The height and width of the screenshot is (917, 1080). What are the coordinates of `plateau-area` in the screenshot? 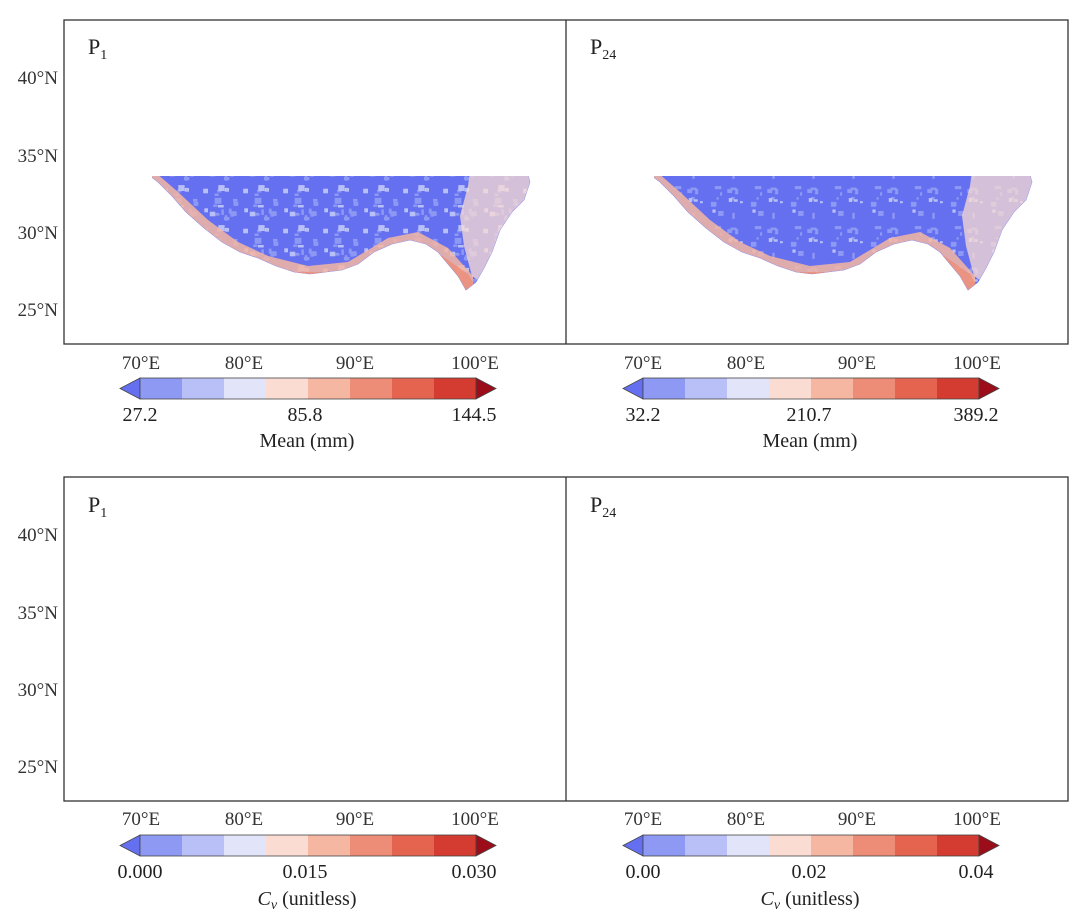 It's located at (341, 233).